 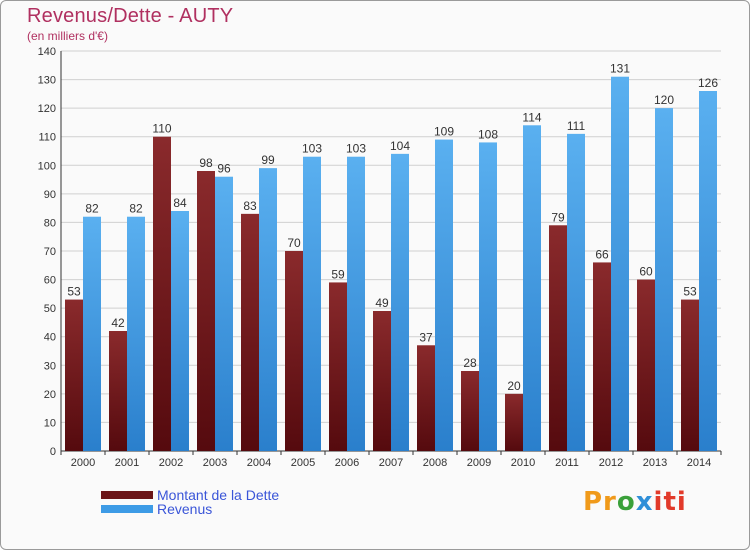 What do you see at coordinates (47, 166) in the screenshot?
I see `y-tick-label: 100` at bounding box center [47, 166].